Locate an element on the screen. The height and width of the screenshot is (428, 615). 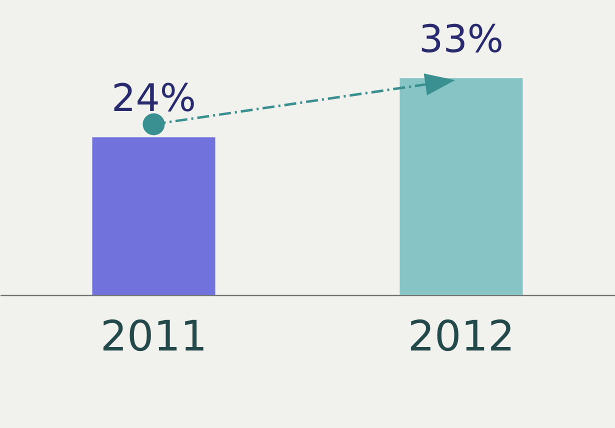
data-label: 24% is located at coordinates (154, 98).